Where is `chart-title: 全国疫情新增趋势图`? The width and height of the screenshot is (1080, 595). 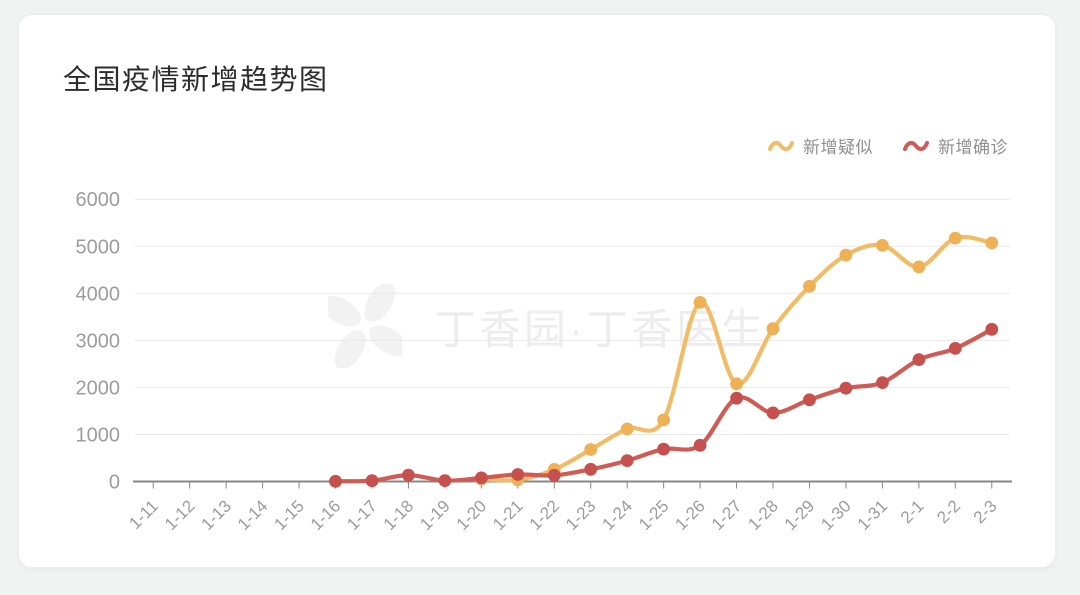
chart-title: 全国疫情新增趋势图 is located at coordinates (196, 79).